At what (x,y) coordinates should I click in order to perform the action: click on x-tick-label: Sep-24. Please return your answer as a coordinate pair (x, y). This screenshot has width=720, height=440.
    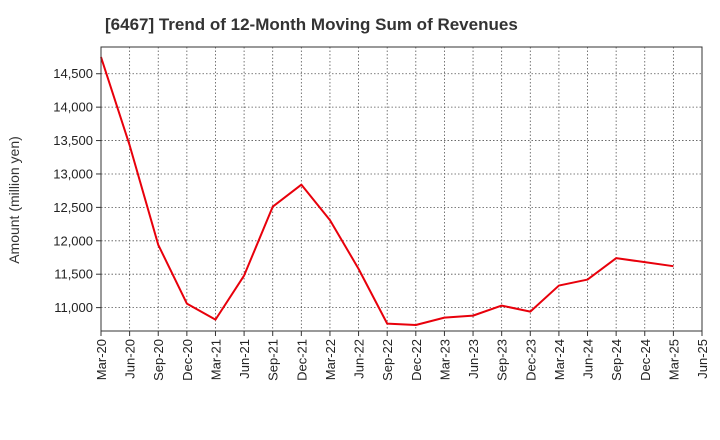
    Looking at the image, I should click on (616, 360).